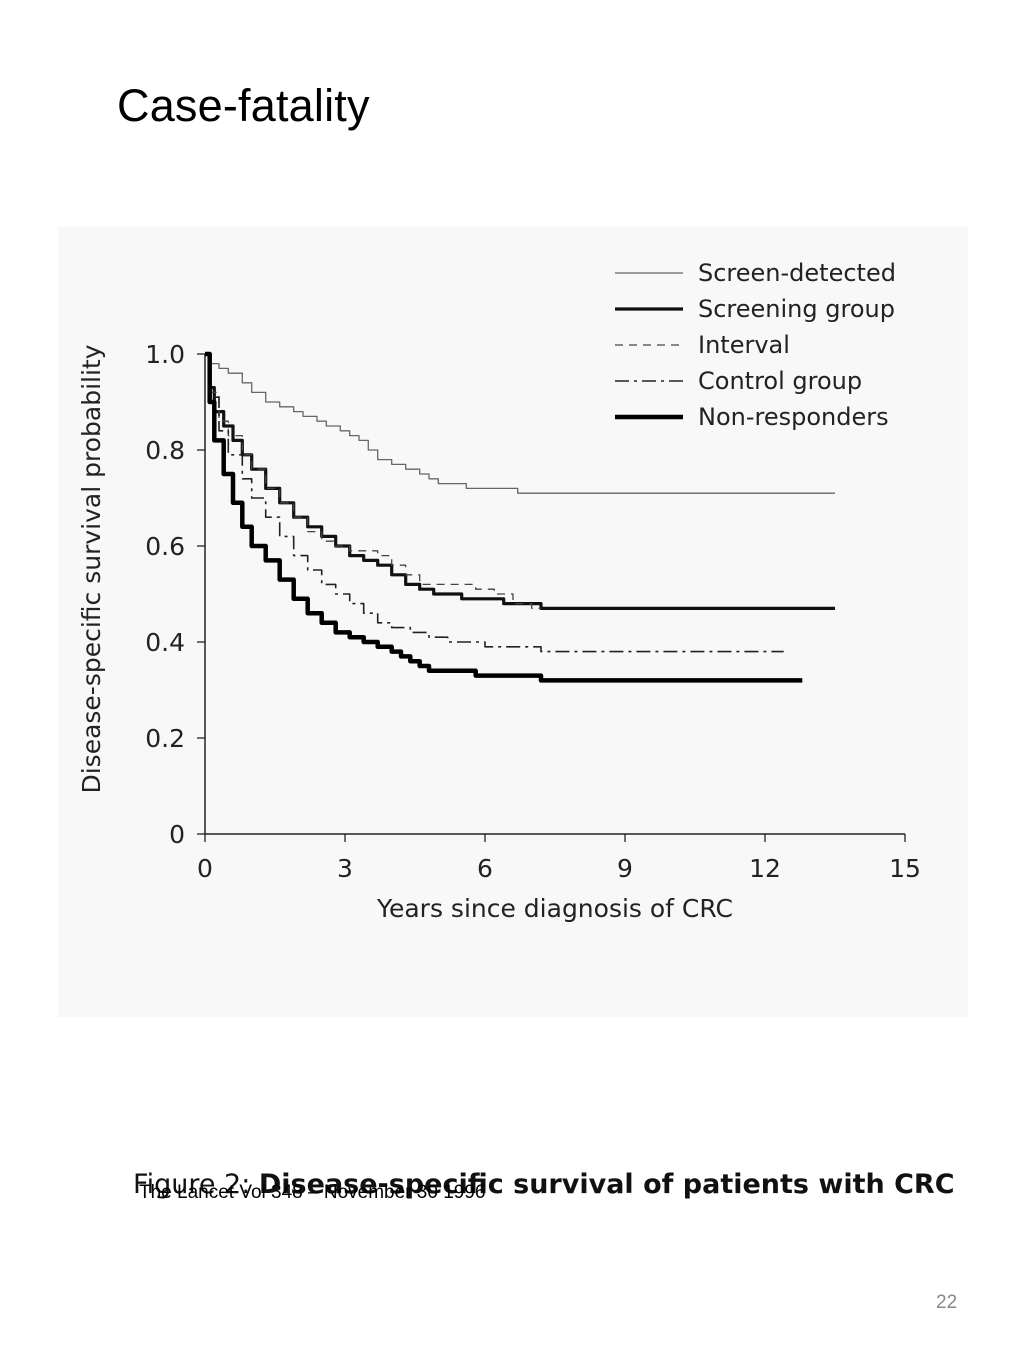 The image size is (1024, 1365). I want to click on legend-label: Screen-detected, so click(797, 273).